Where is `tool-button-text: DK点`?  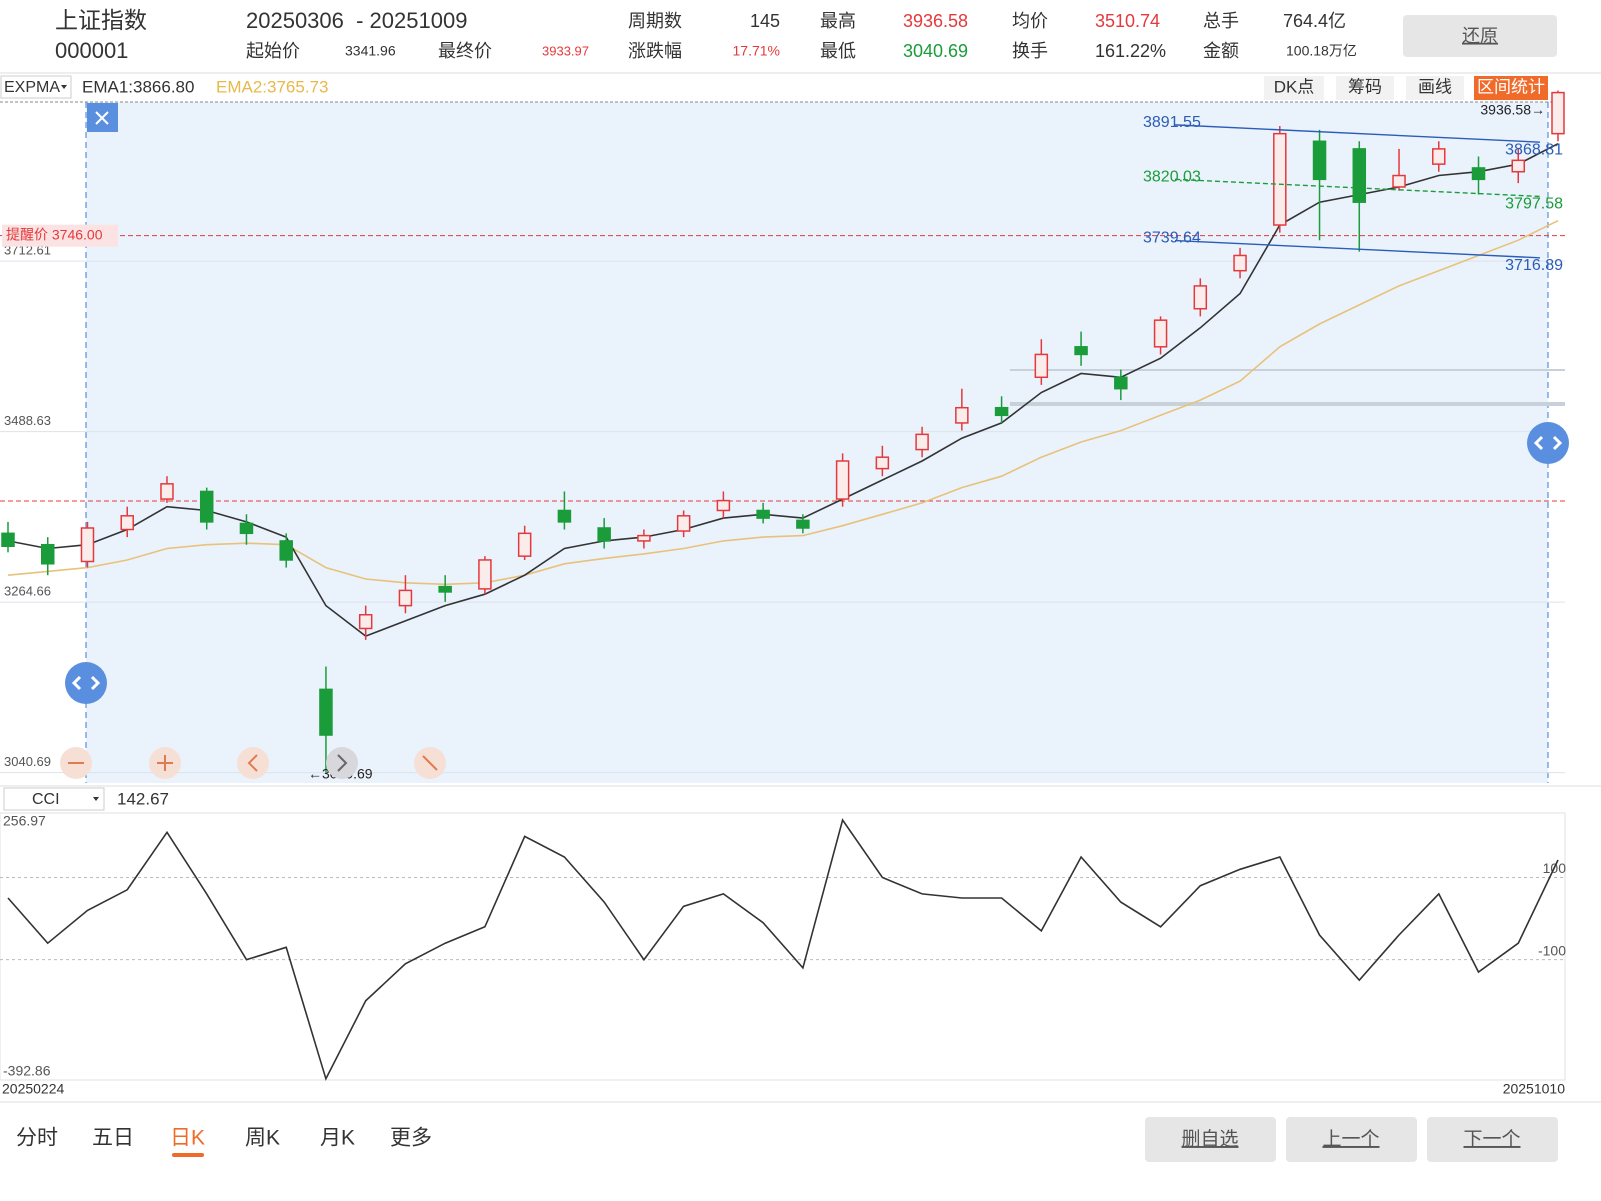 tool-button-text: DK点 is located at coordinates (1294, 86).